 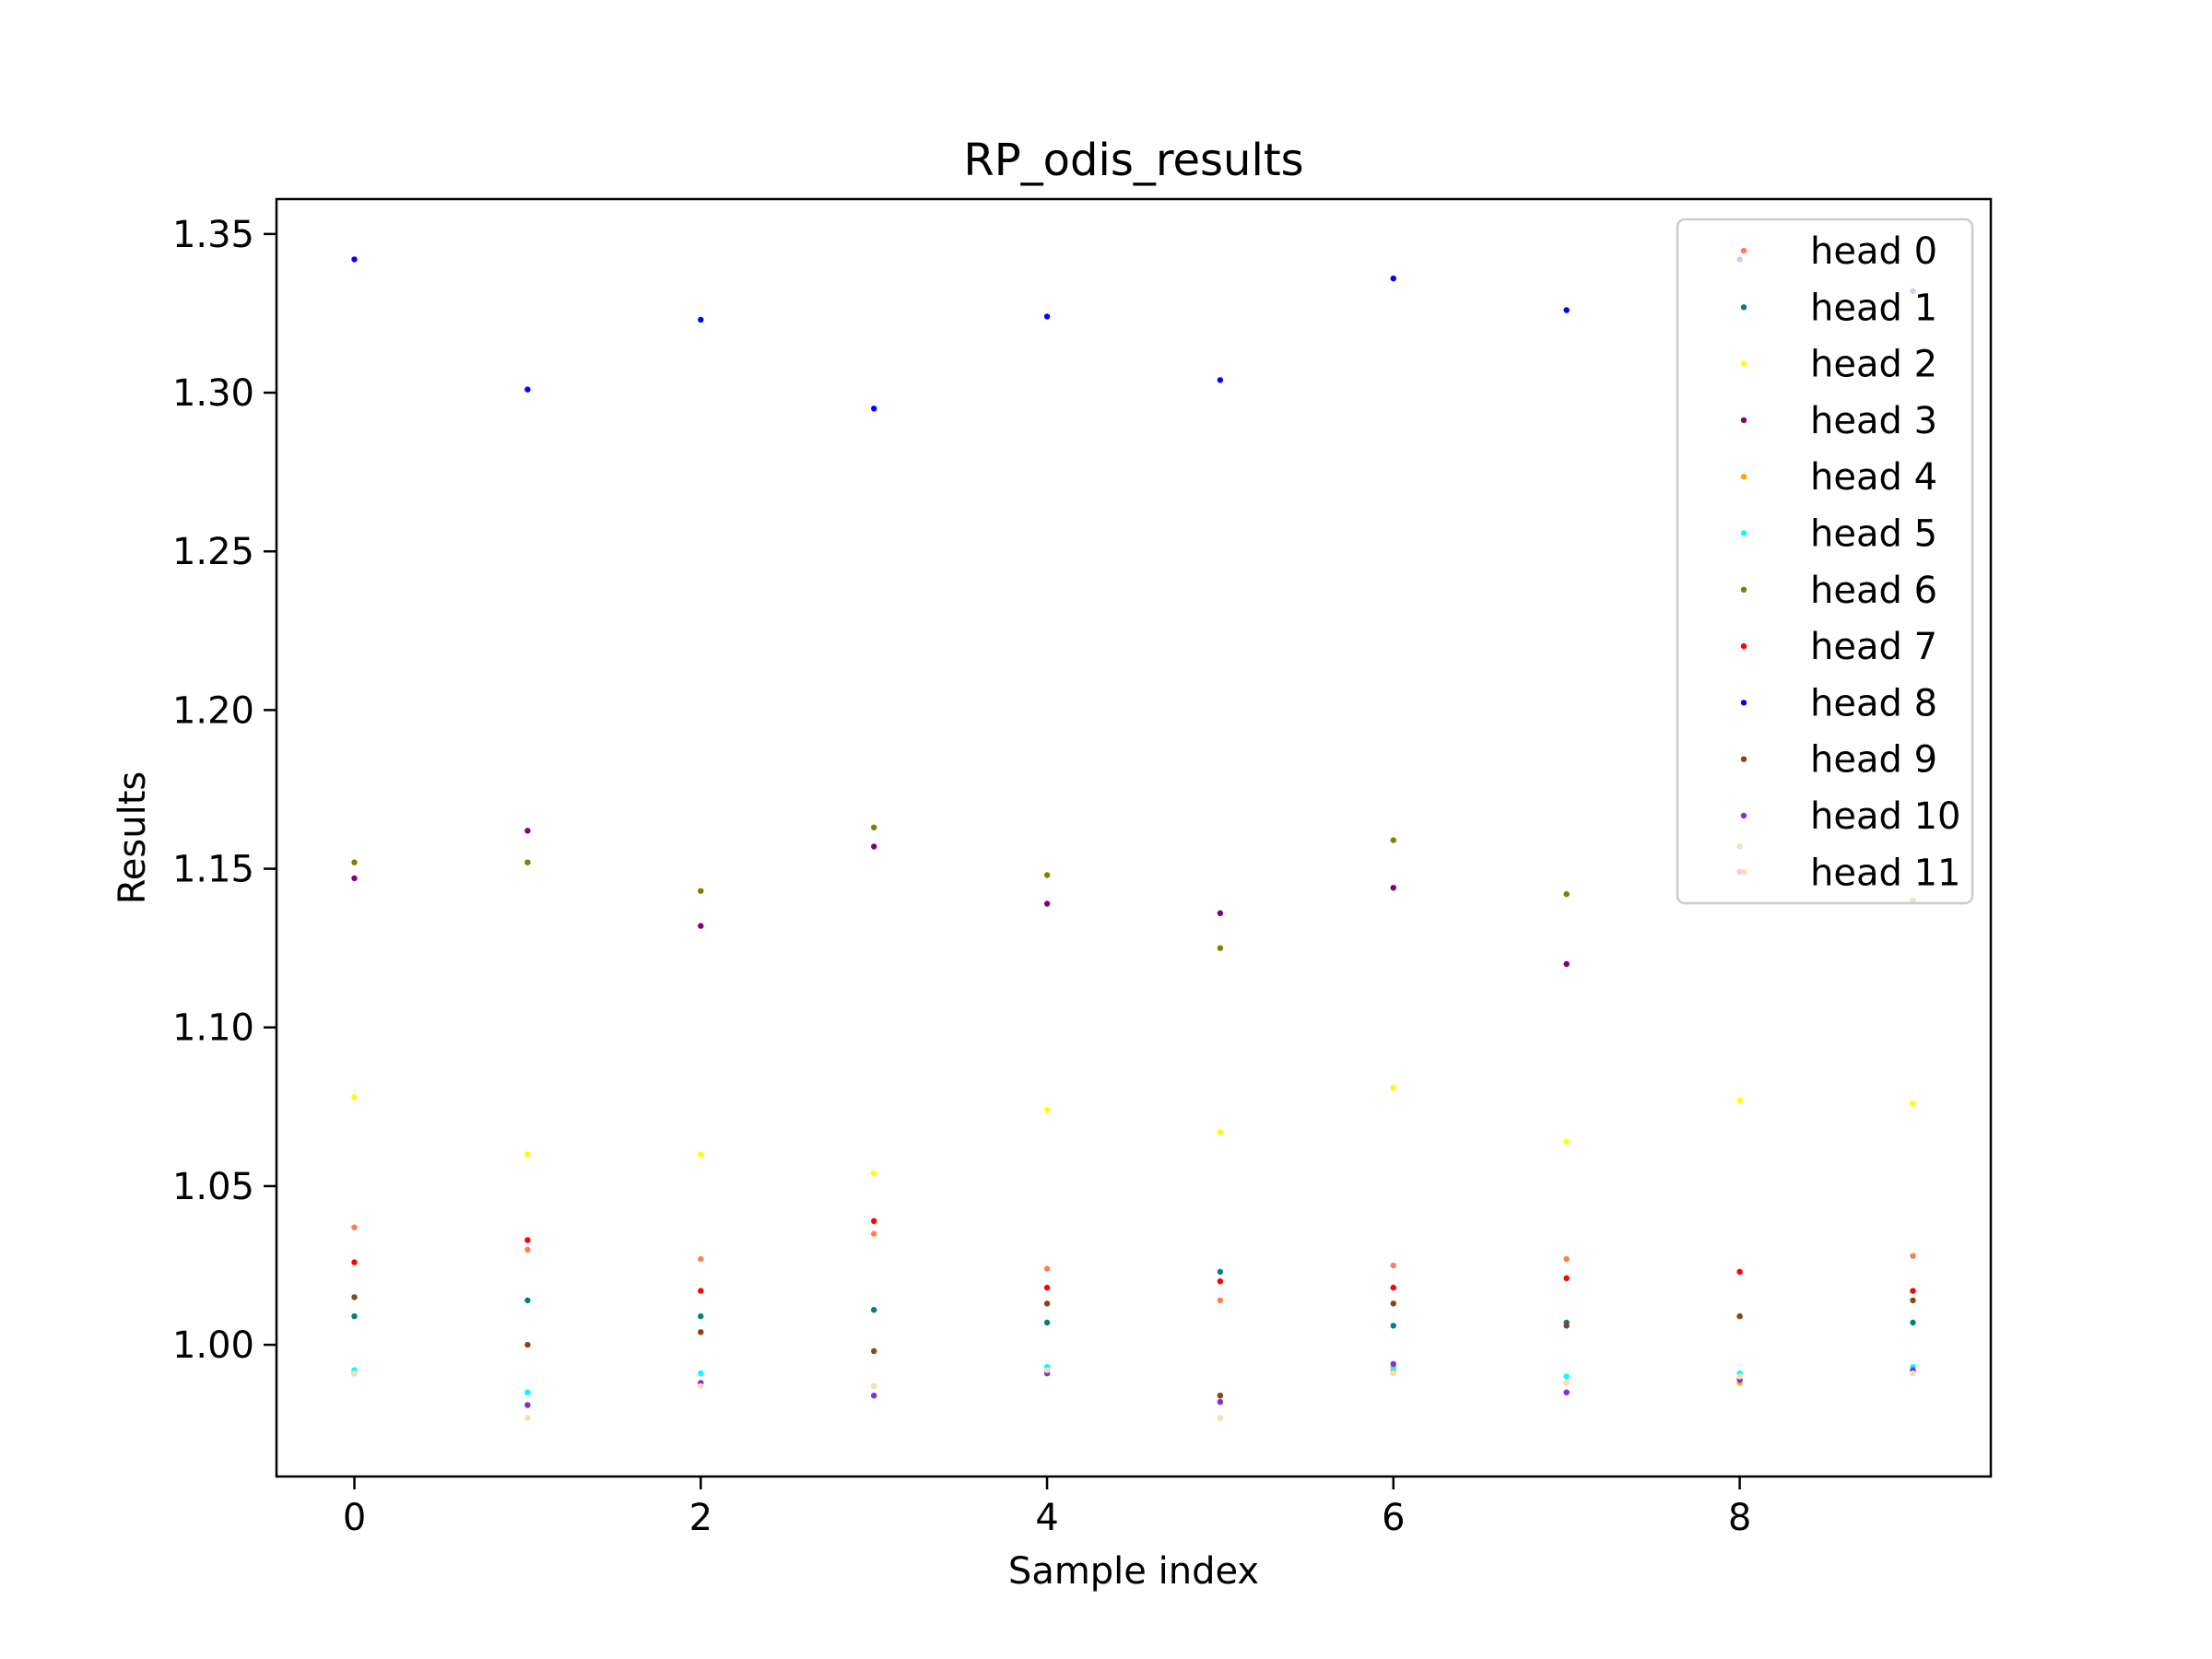 What do you see at coordinates (1873, 421) in the screenshot?
I see `legend-label: head 3` at bounding box center [1873, 421].